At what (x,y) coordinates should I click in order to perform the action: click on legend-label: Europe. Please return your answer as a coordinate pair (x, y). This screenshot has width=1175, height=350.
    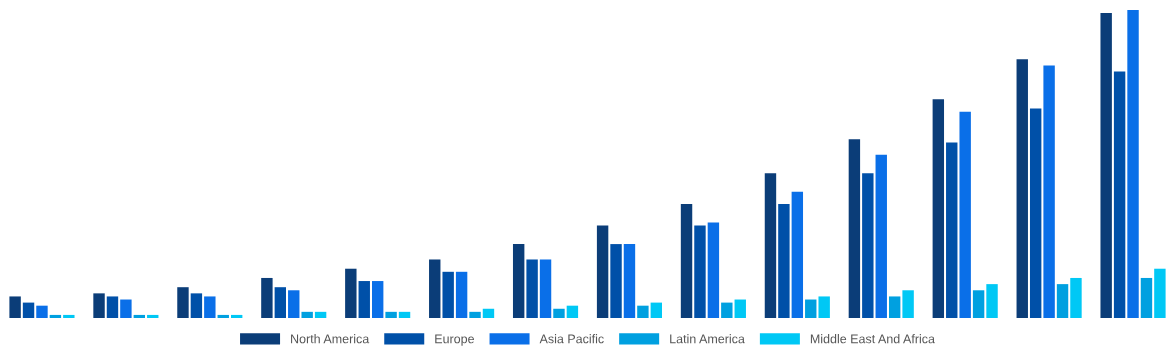
    Looking at the image, I should click on (454, 340).